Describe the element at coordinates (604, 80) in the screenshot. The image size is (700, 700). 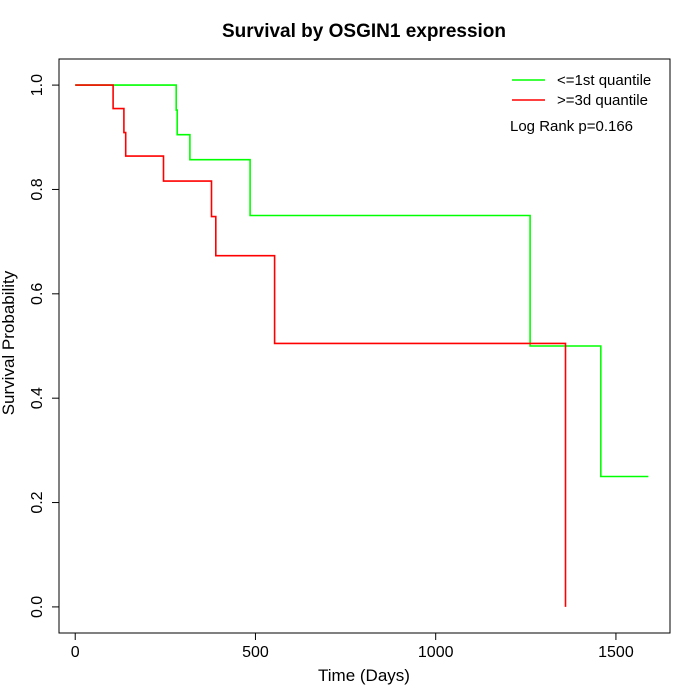
I see `legend-label-0: <=1st quantile` at that location.